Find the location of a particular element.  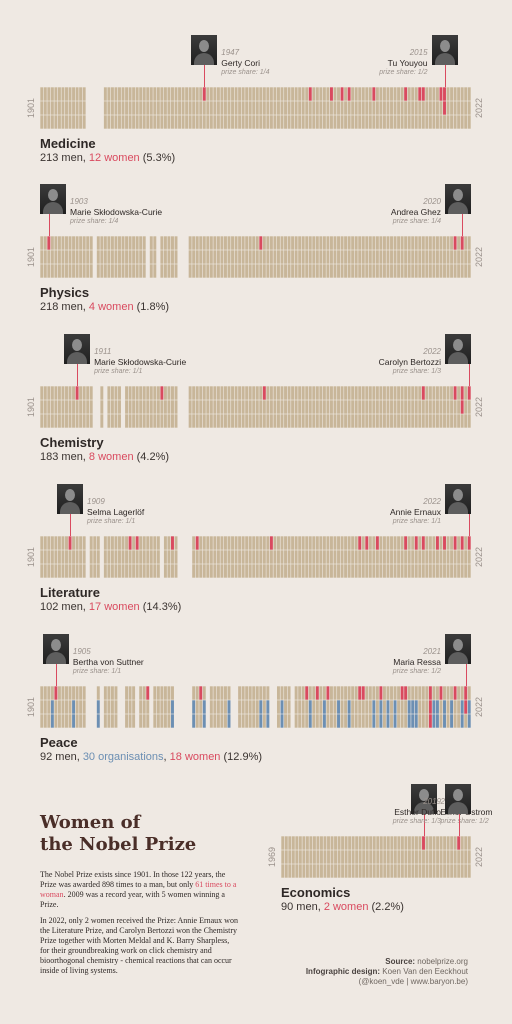

chemistry-cell-1929-men is located at coordinates (141, 393).